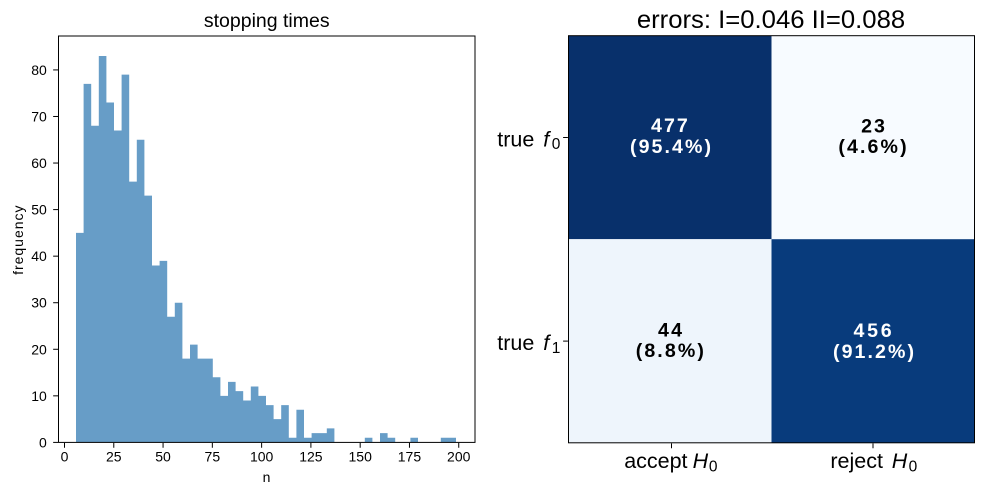  Describe the element at coordinates (39, 116) in the screenshot. I see `svg-text: 70` at that location.